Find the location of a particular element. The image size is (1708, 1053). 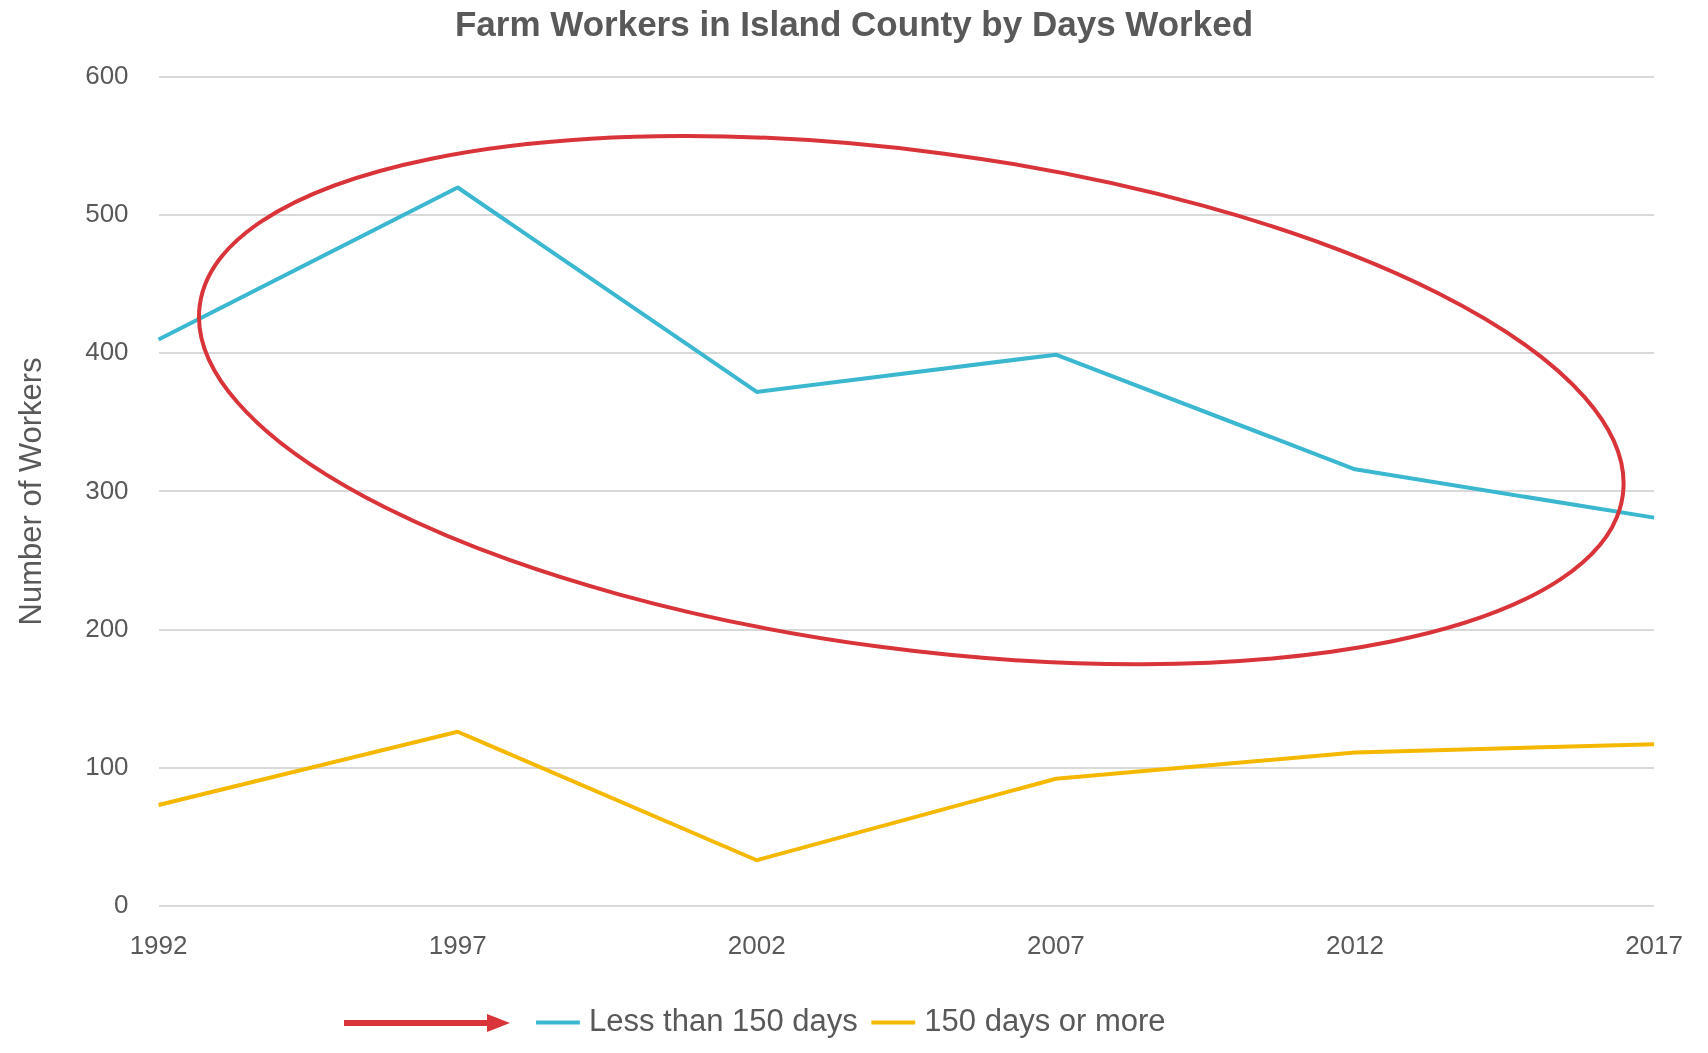

legend-label: Less than 150 days is located at coordinates (723, 1021).